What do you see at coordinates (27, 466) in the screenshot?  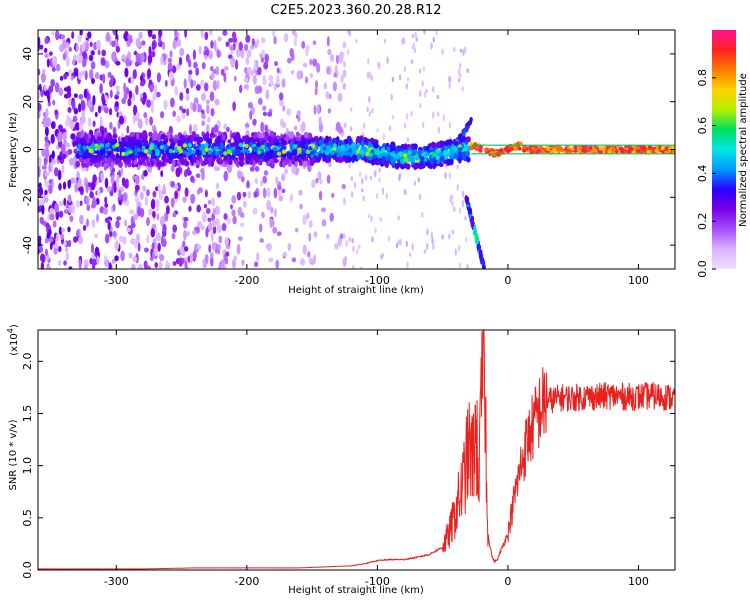 I see `y-tick-label: 1.0` at bounding box center [27, 466].